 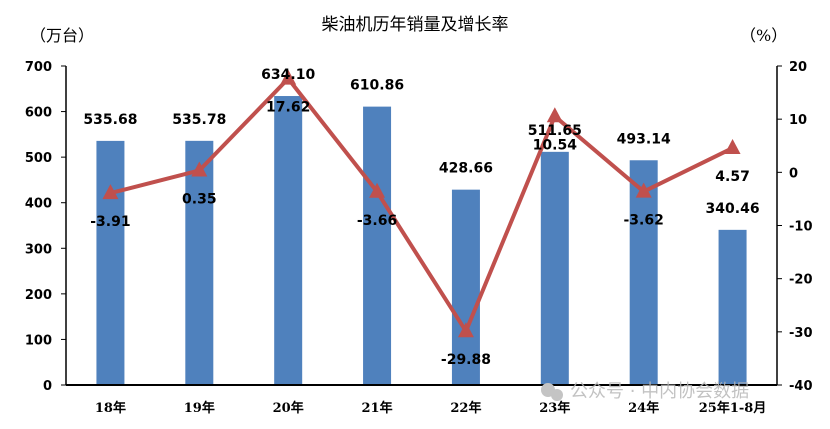 What do you see at coordinates (733, 209) in the screenshot?
I see `bar-data-label: 340.46` at bounding box center [733, 209].